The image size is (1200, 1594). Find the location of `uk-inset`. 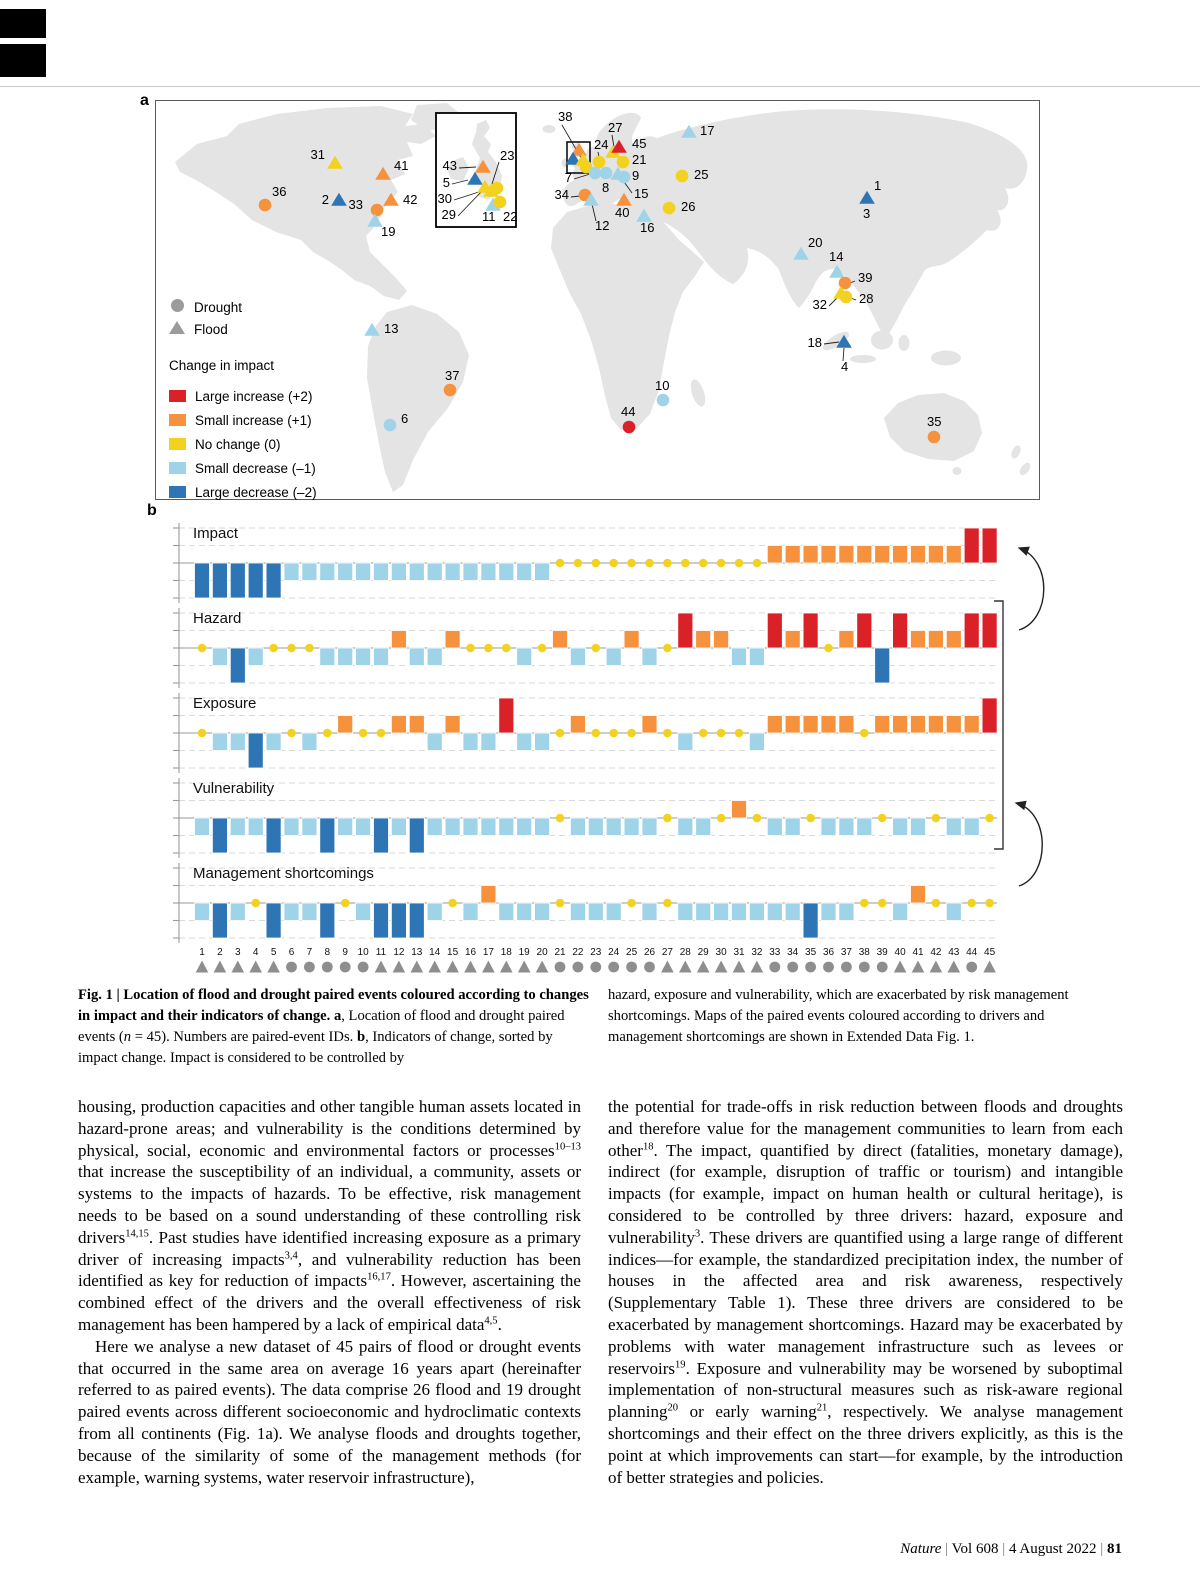

uk-inset is located at coordinates (513, 170).